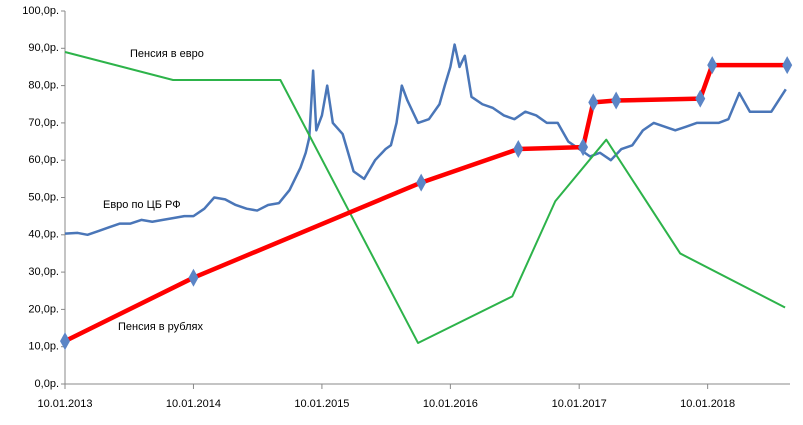 The width and height of the screenshot is (803, 425). Describe the element at coordinates (160, 327) in the screenshot. I see `series-label: Пенсия в рублях` at that location.